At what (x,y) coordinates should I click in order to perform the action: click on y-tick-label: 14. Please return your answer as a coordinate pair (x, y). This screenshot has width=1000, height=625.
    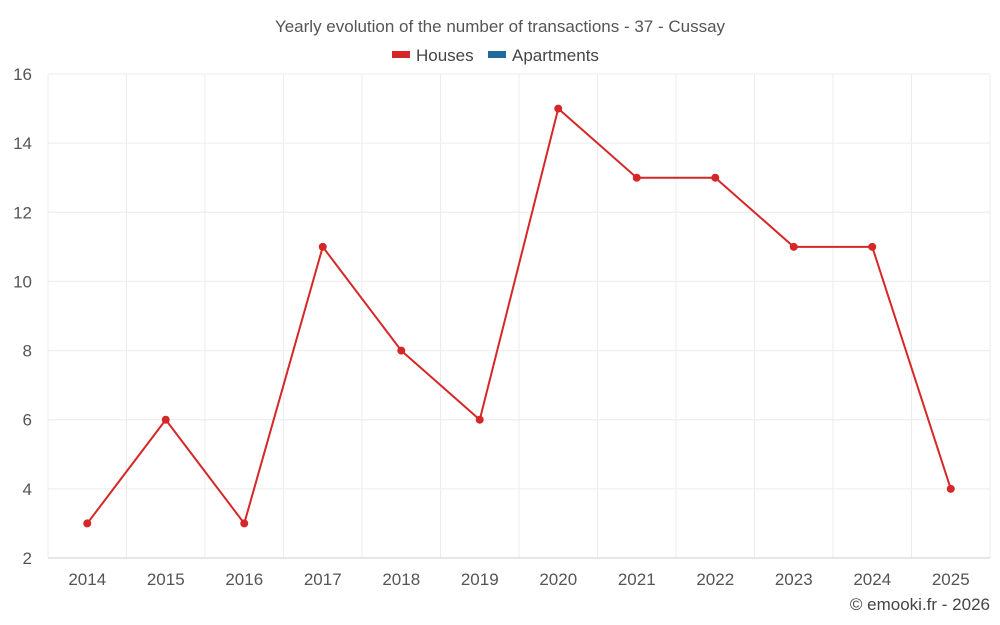
    Looking at the image, I should click on (22, 143).